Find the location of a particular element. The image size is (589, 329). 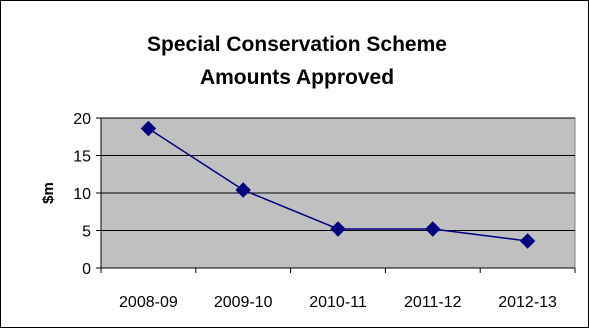

x-tick-label: 2012-13 is located at coordinates (527, 302).